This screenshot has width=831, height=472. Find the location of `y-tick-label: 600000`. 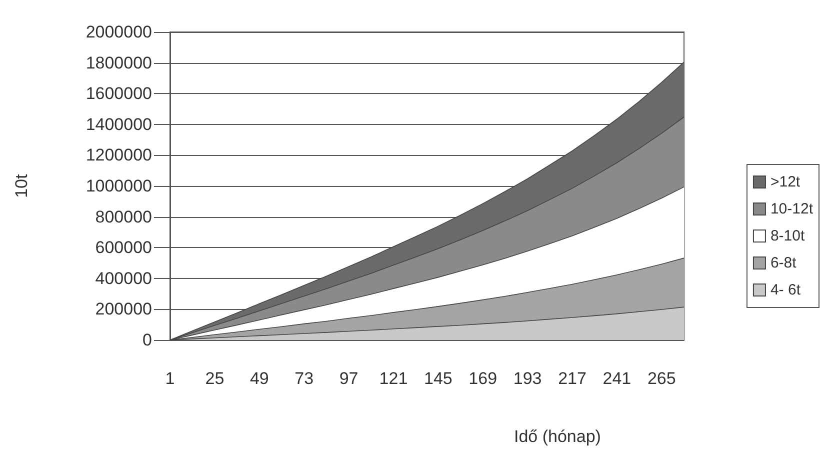

y-tick-label: 600000 is located at coordinates (123, 248).